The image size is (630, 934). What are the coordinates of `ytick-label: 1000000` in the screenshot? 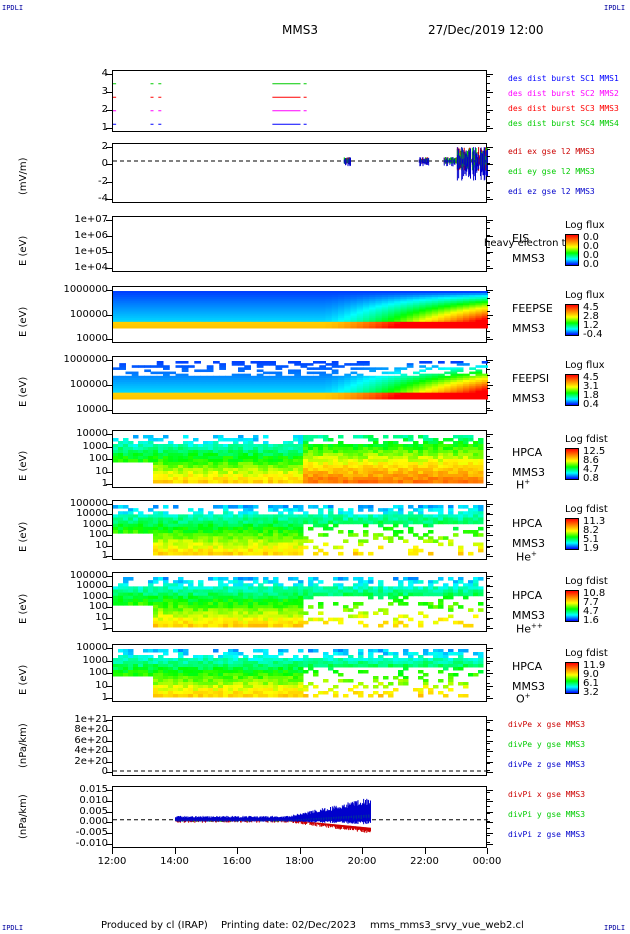 It's located at (85, 359).